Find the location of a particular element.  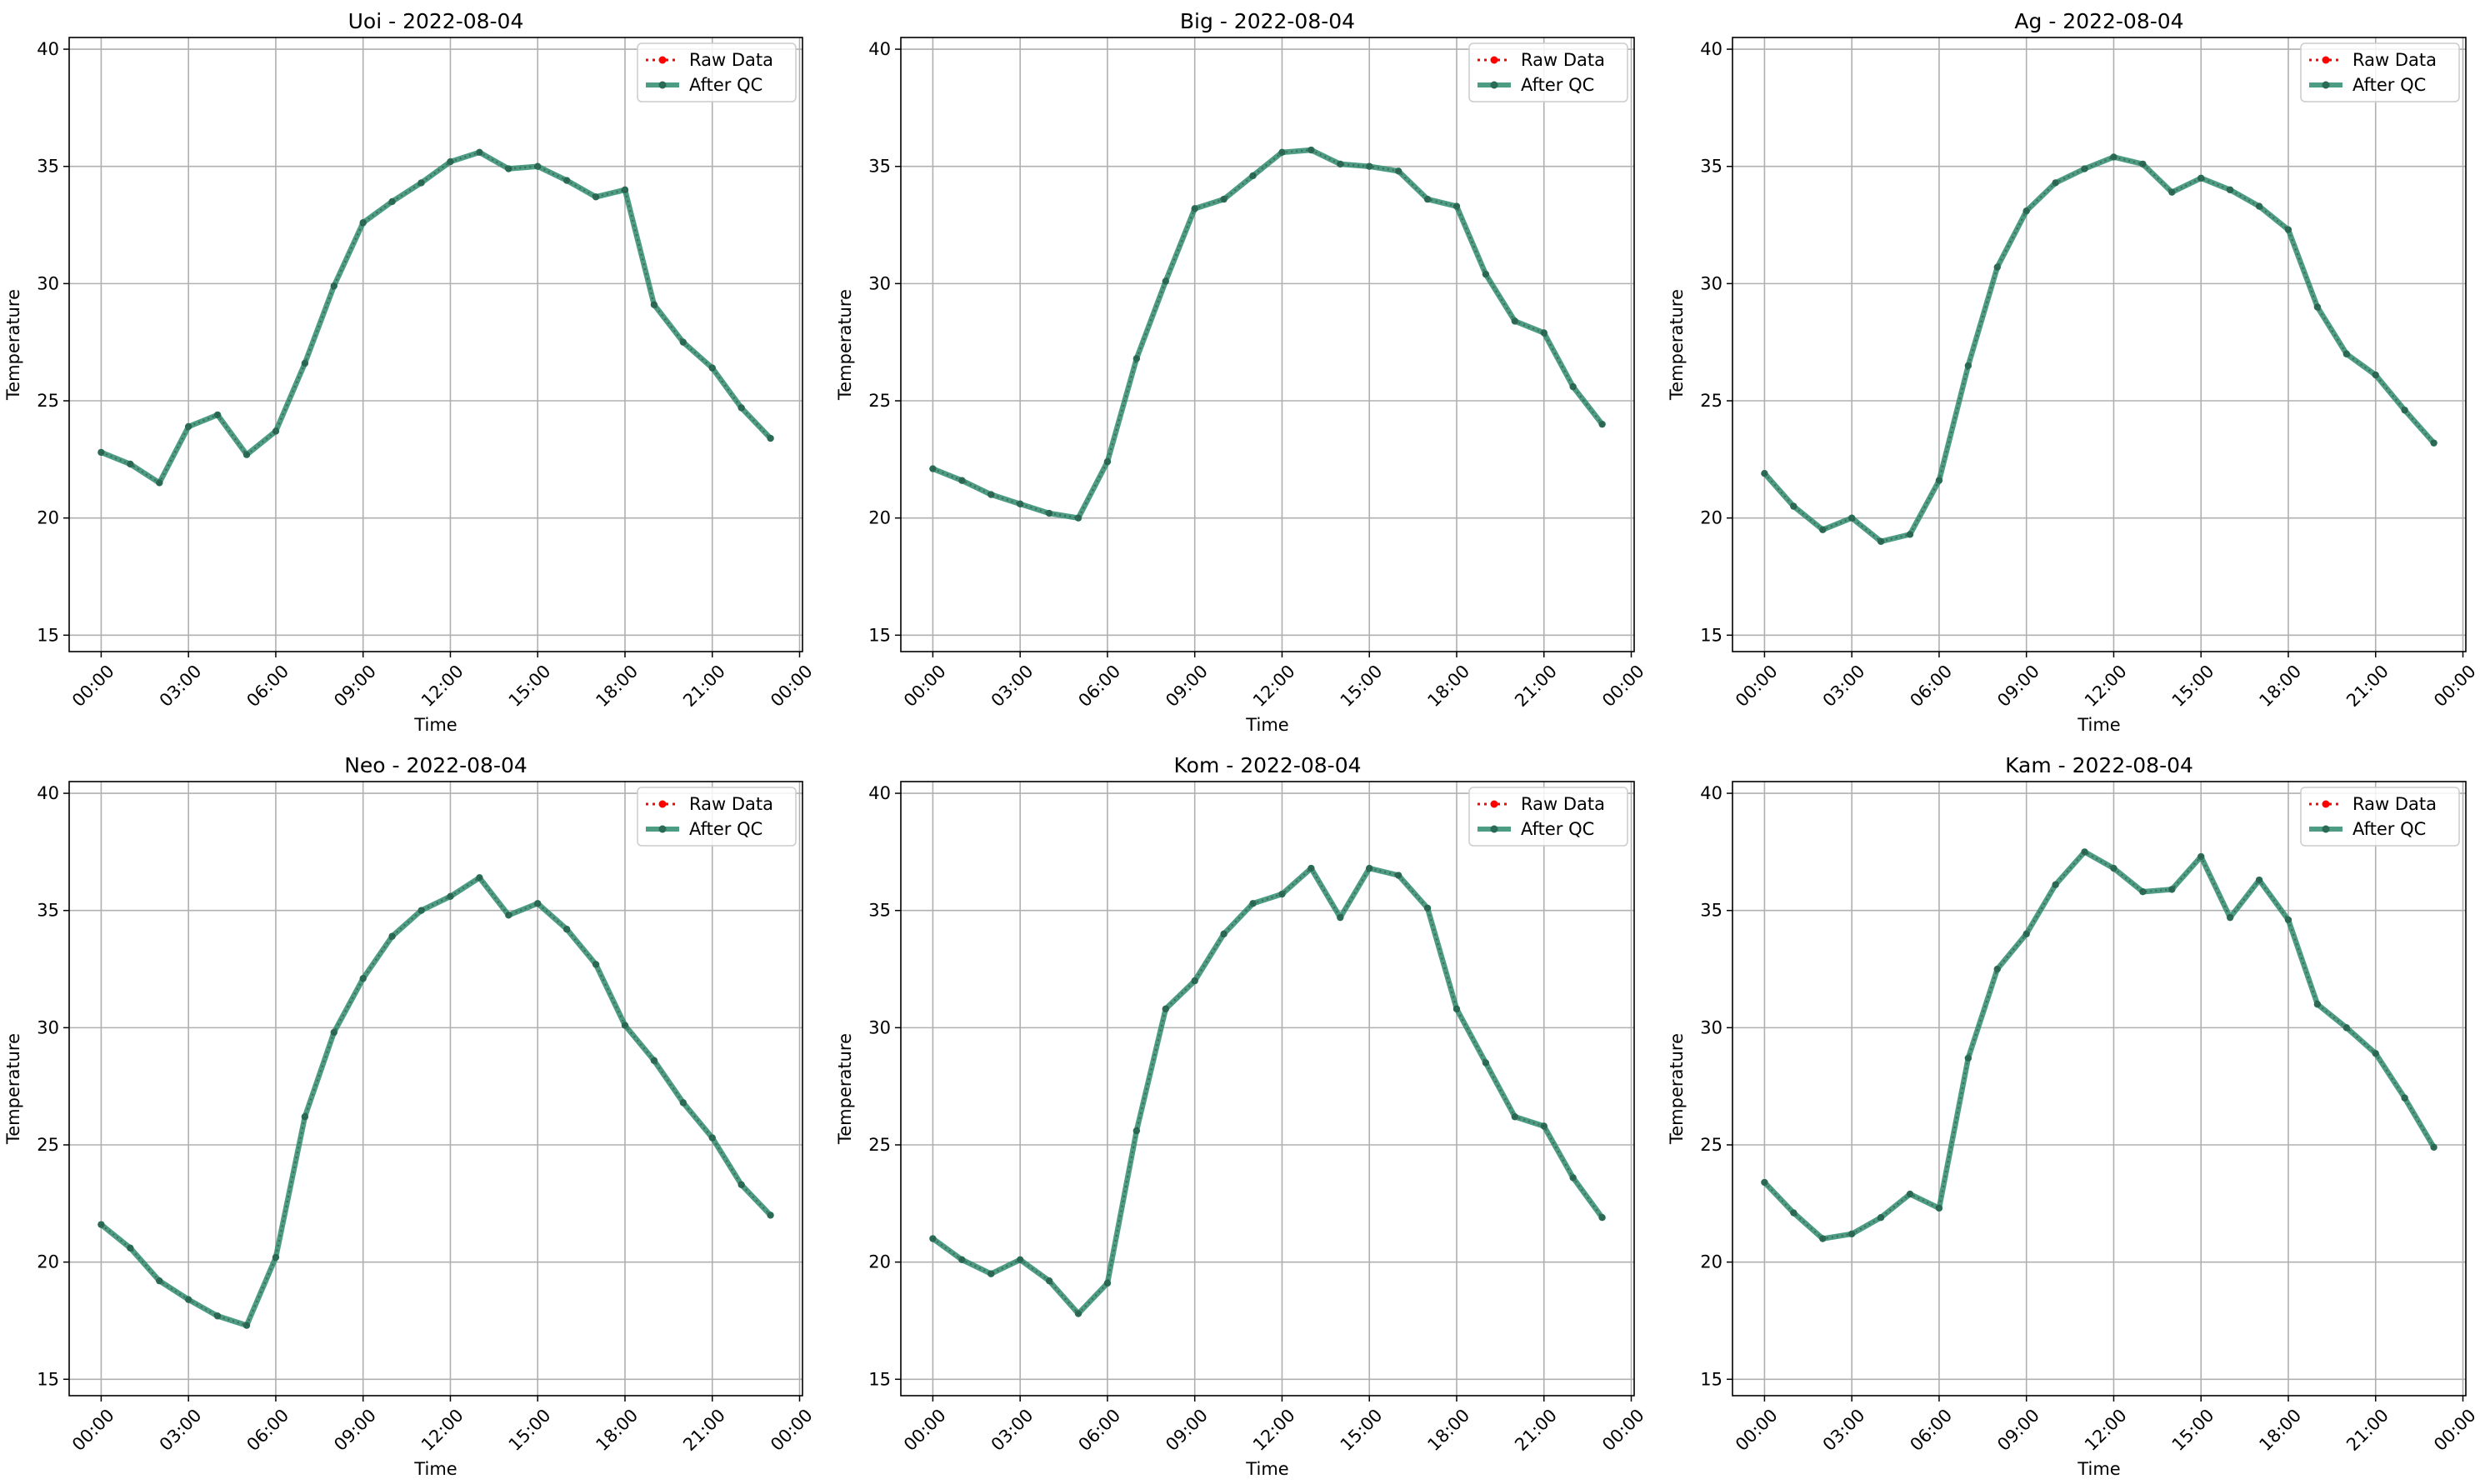

x-tick-label: 12:00 is located at coordinates (1274, 686).